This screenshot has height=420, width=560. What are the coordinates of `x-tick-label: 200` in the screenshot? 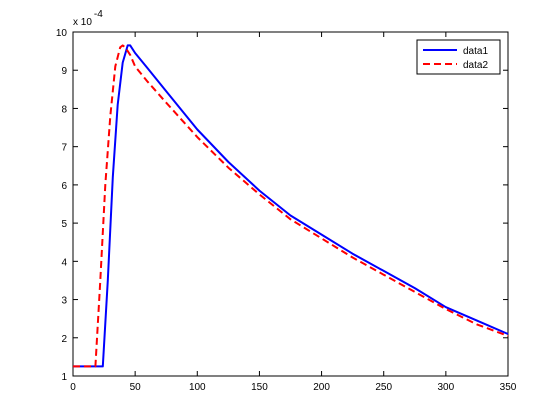 It's located at (321, 387).